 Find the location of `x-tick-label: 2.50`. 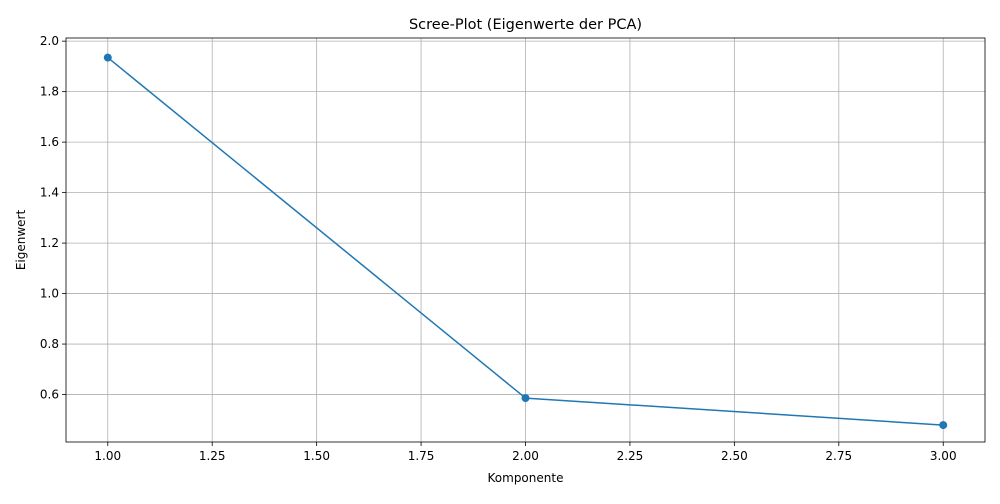

x-tick-label: 2.50 is located at coordinates (734, 456).